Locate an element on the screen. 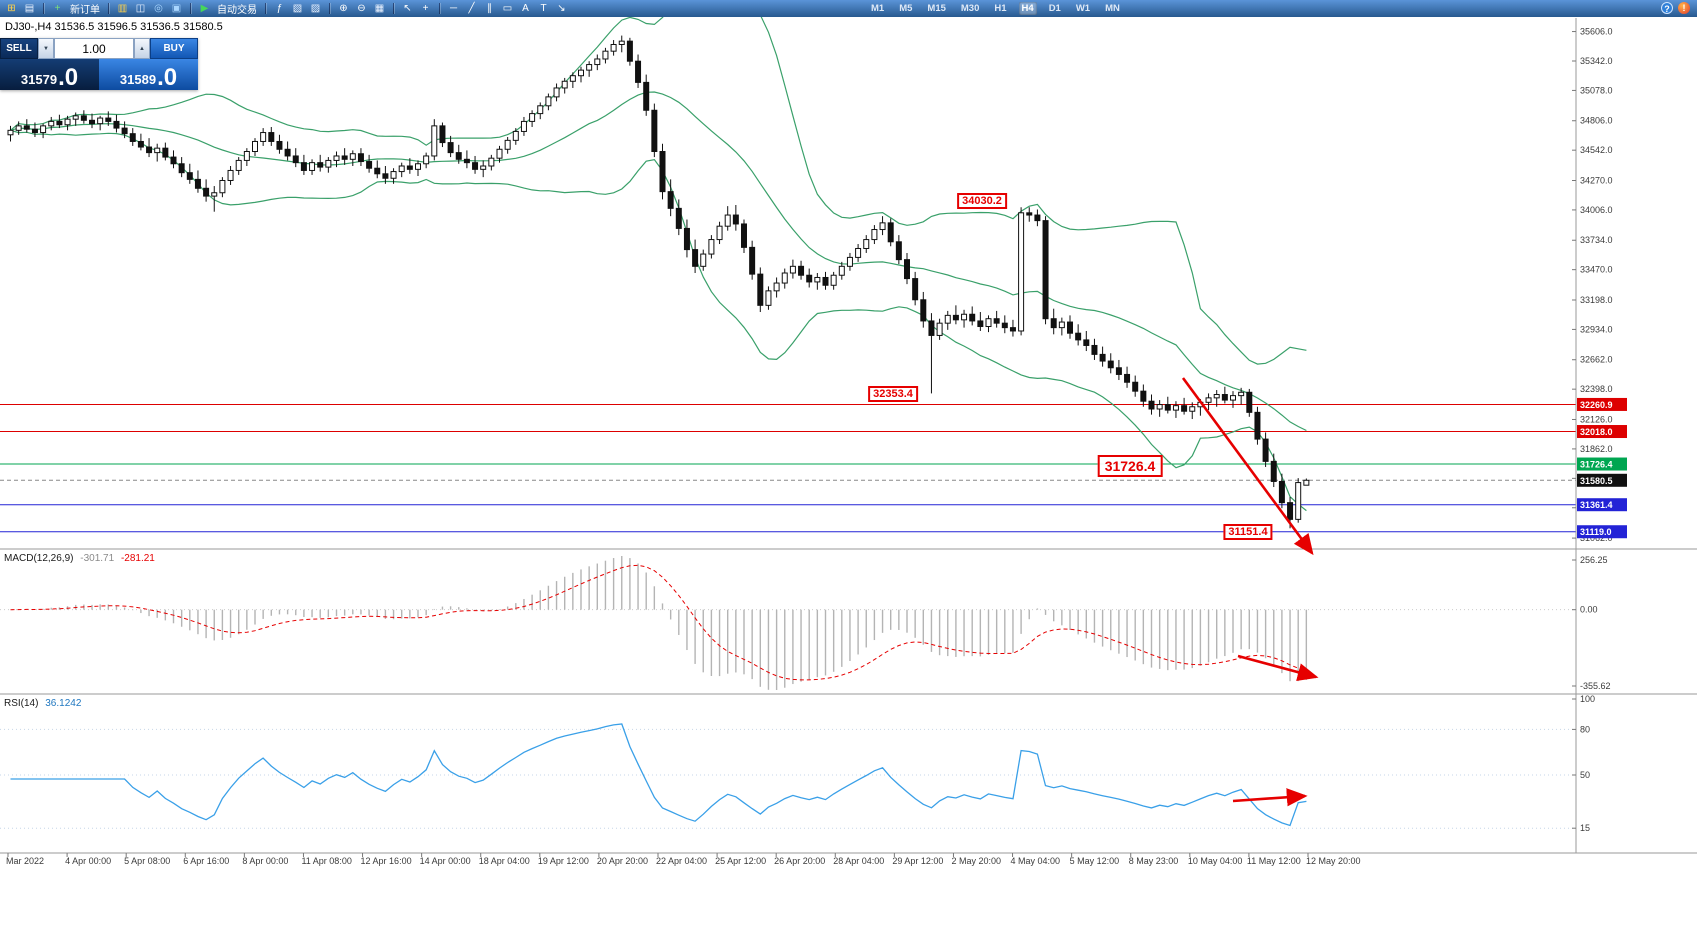 The width and height of the screenshot is (1697, 940). price-level-badge: 32260.9 is located at coordinates (1596, 405).